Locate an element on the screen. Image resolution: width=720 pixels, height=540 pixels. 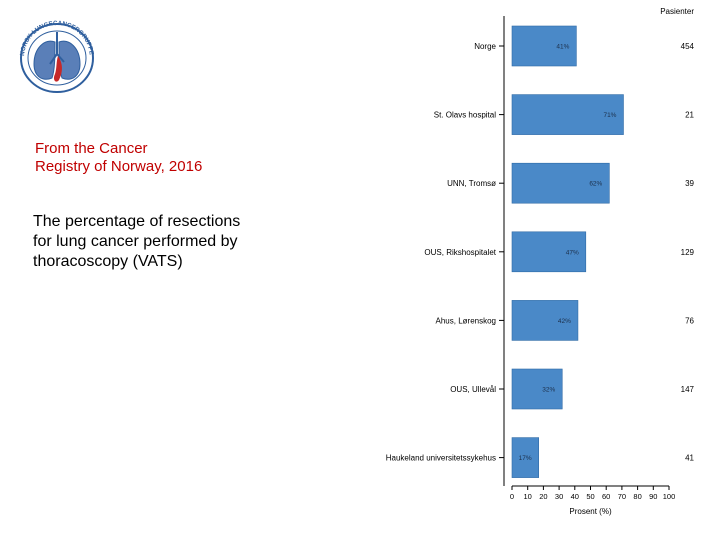
patients-header: Pasienter is located at coordinates (677, 11).